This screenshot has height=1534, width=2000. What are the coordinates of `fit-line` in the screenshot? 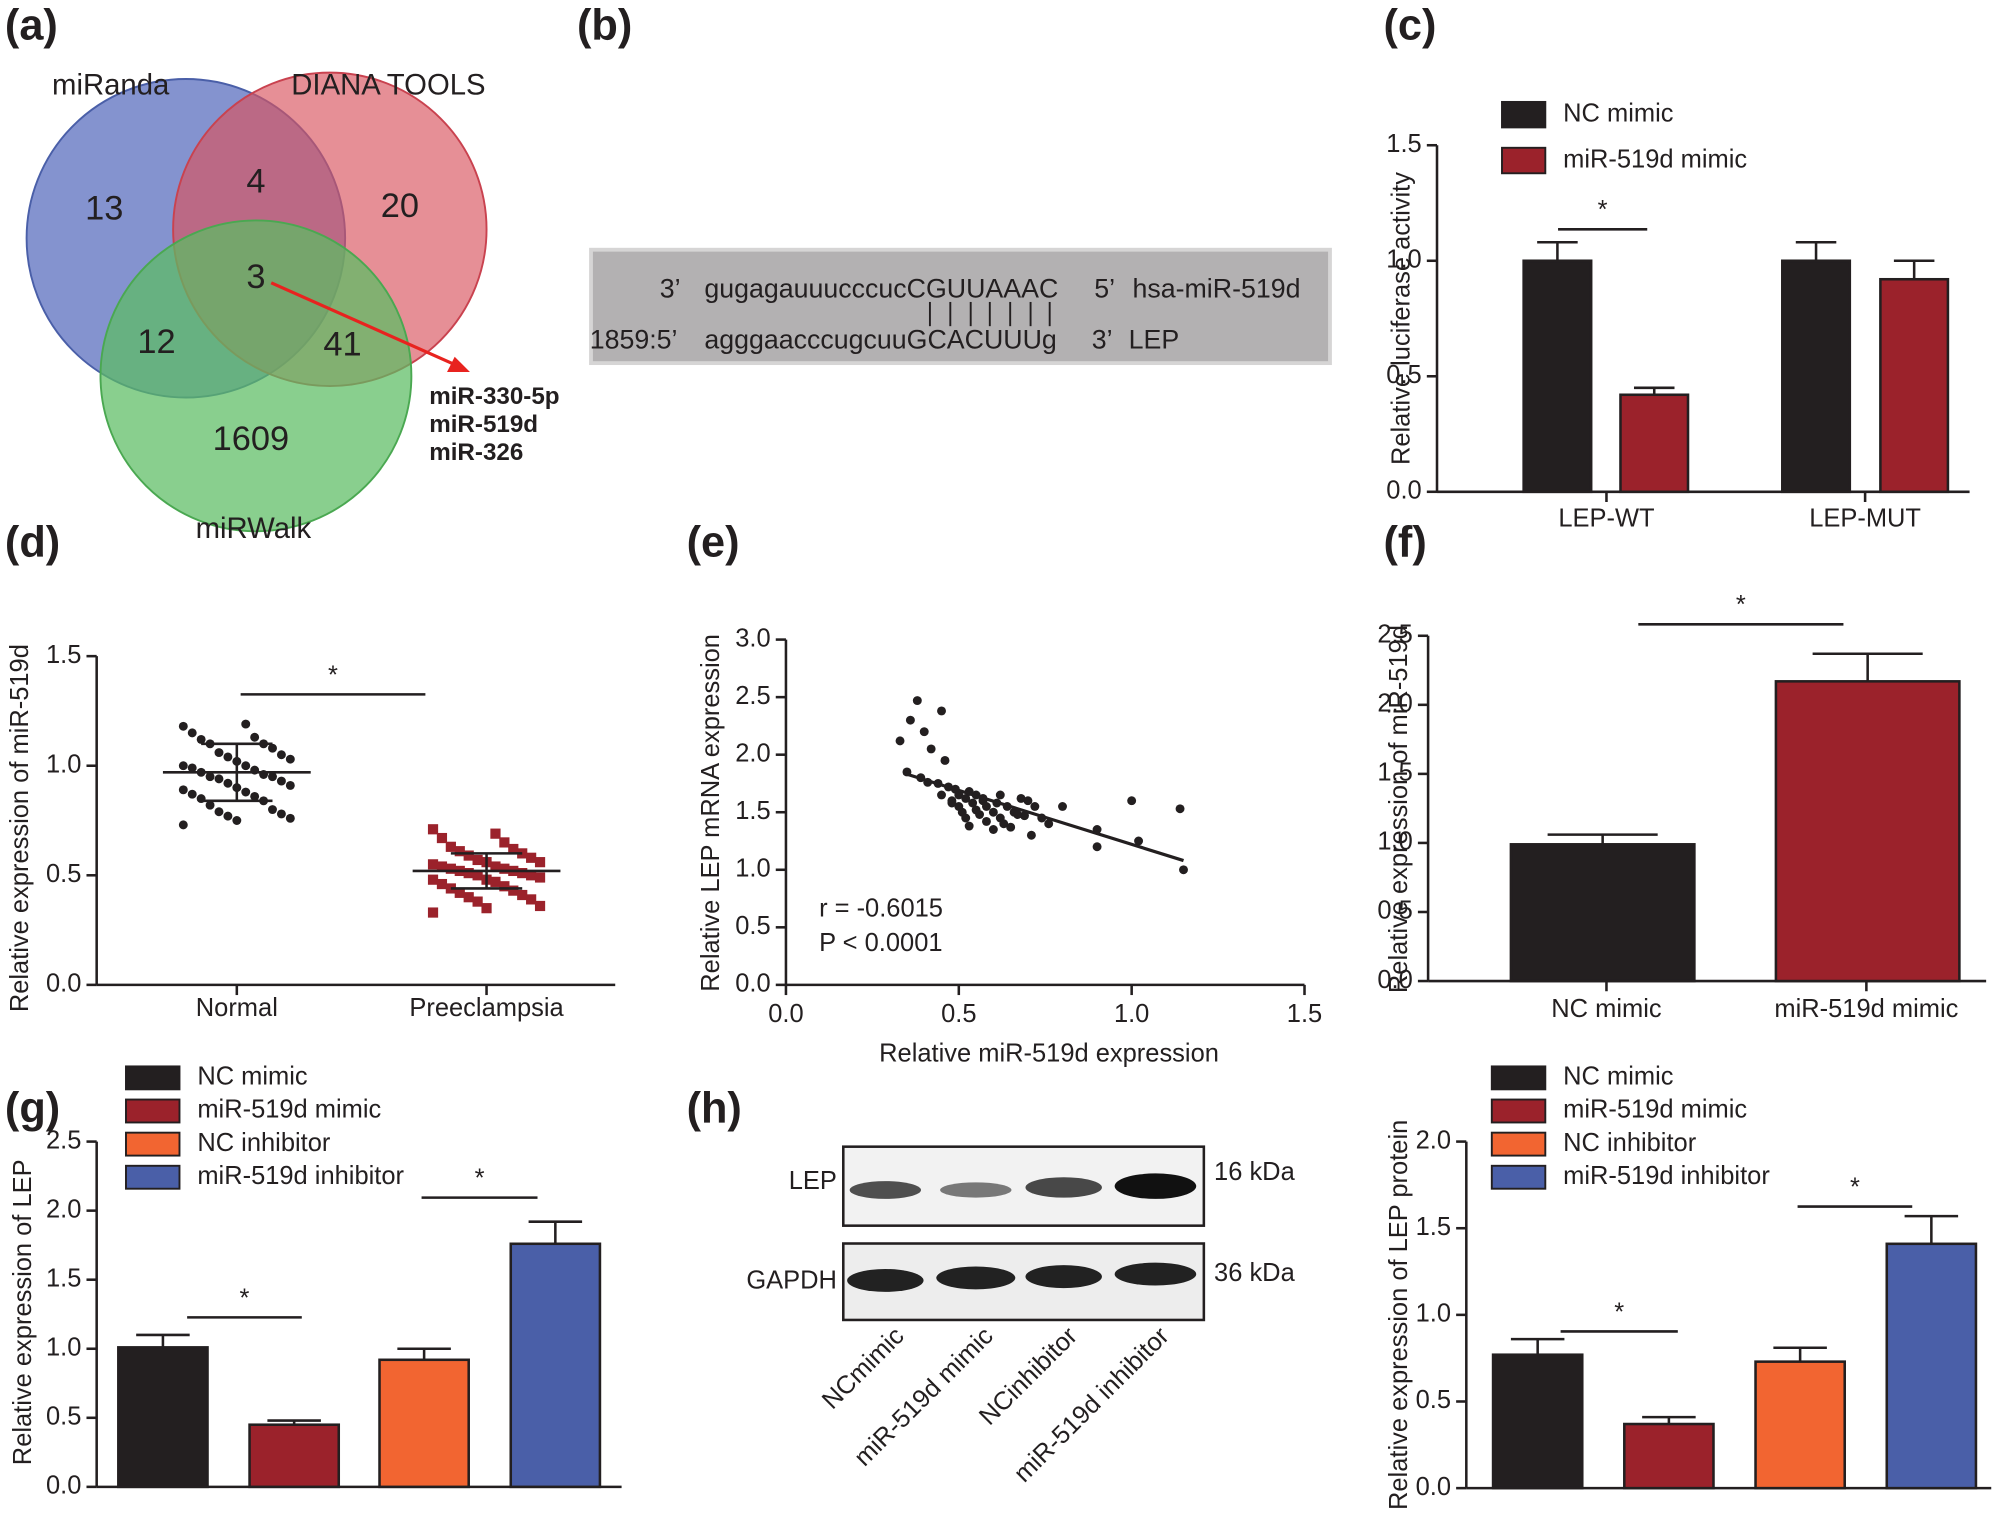 It's located at (1043, 817).